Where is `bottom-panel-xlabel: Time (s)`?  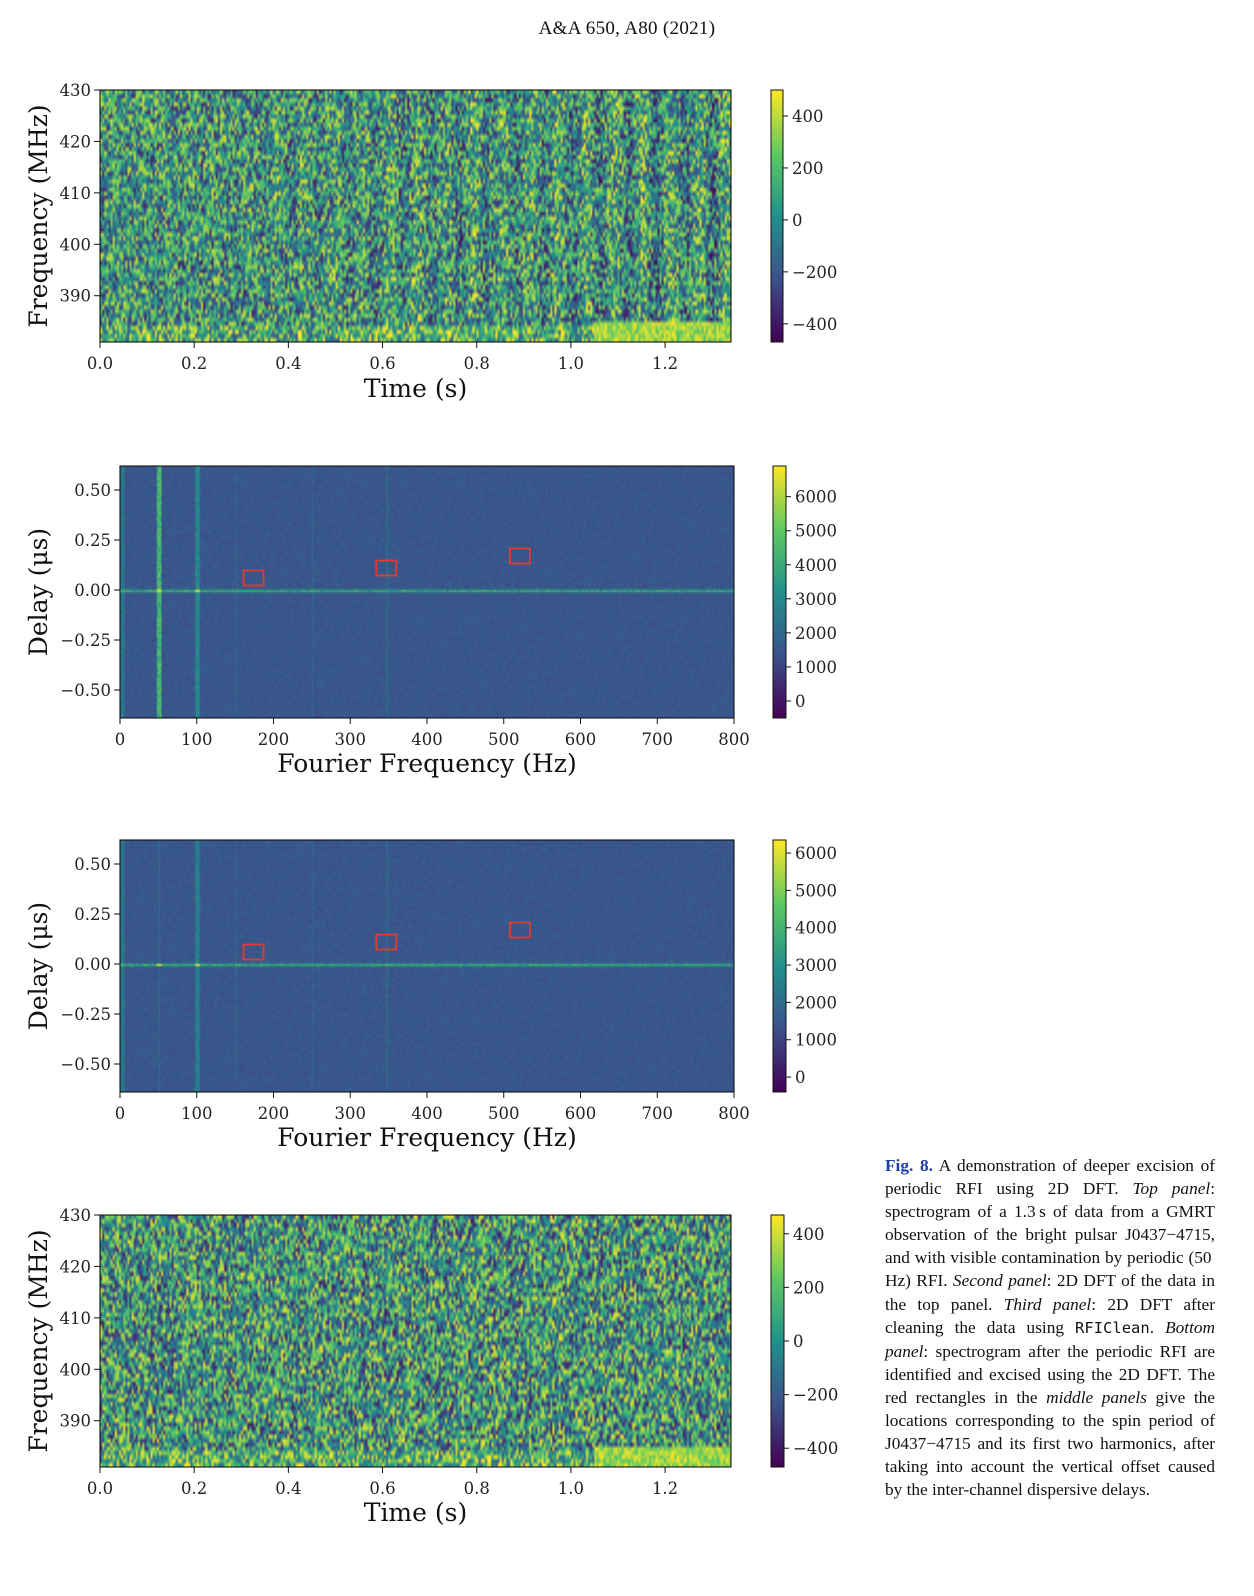 bottom-panel-xlabel: Time (s) is located at coordinates (415, 1512).